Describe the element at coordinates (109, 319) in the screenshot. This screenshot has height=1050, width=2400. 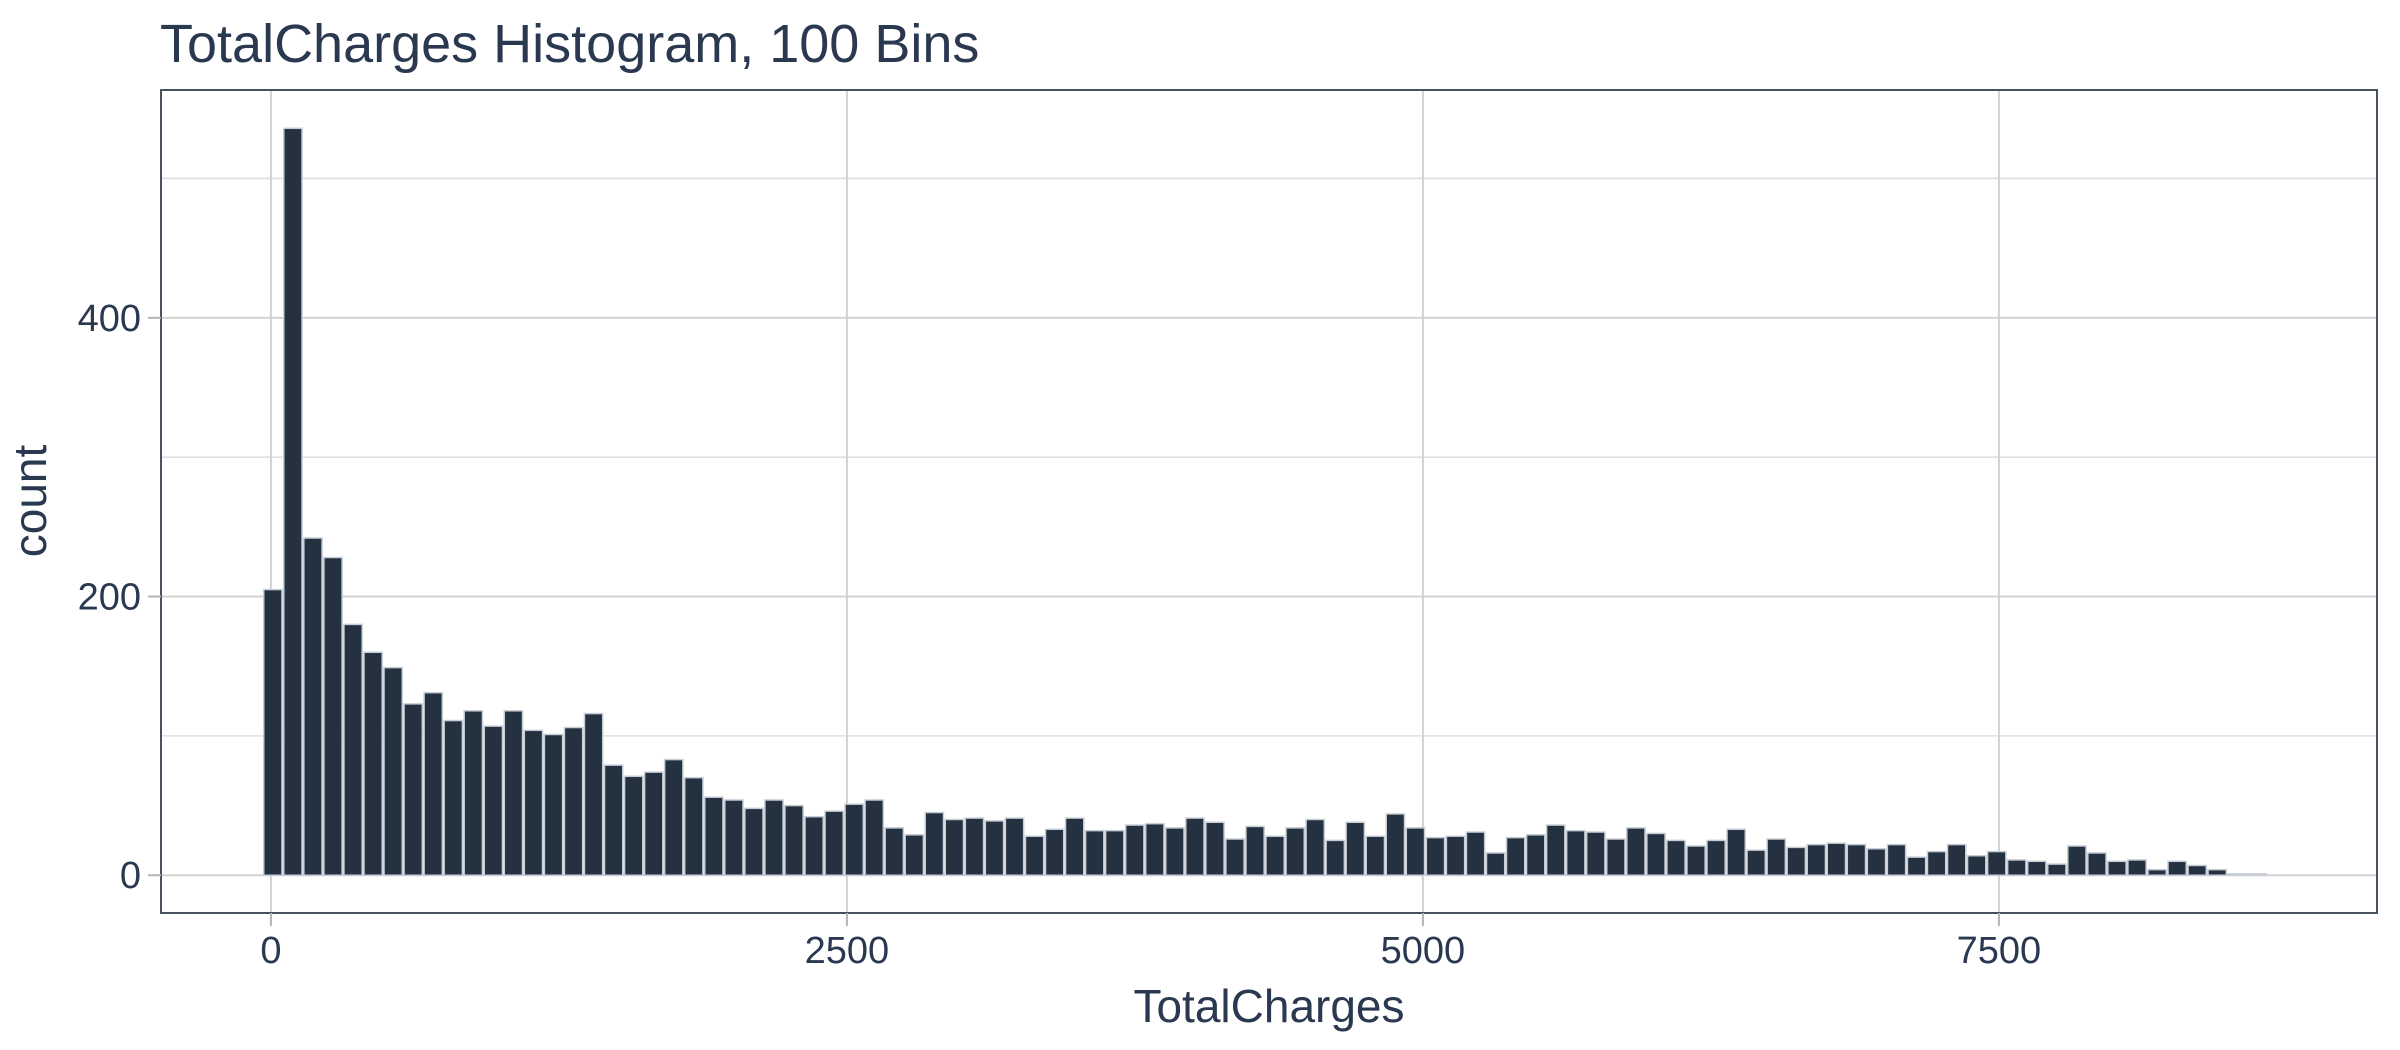
I see `y-tick-label: 400` at that location.